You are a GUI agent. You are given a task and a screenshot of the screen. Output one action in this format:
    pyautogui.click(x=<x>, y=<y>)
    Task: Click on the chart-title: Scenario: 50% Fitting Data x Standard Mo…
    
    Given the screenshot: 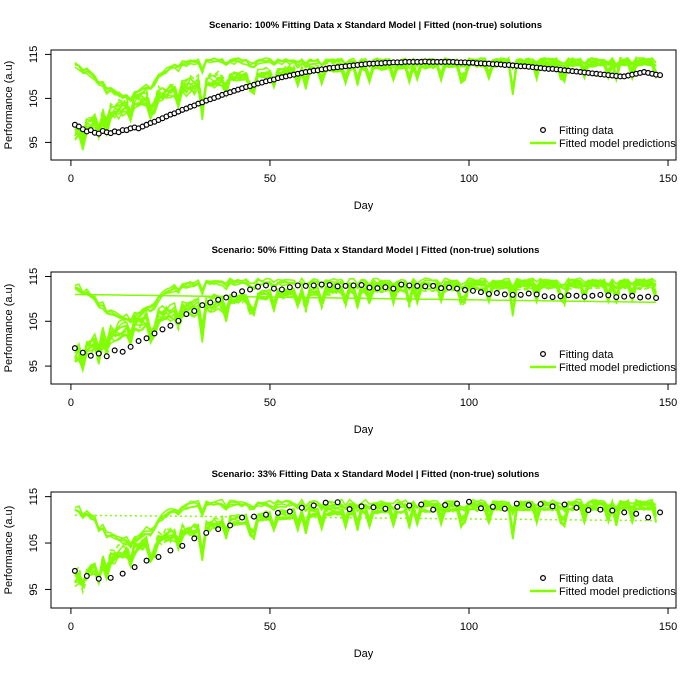 What is the action you would take?
    pyautogui.click(x=376, y=250)
    